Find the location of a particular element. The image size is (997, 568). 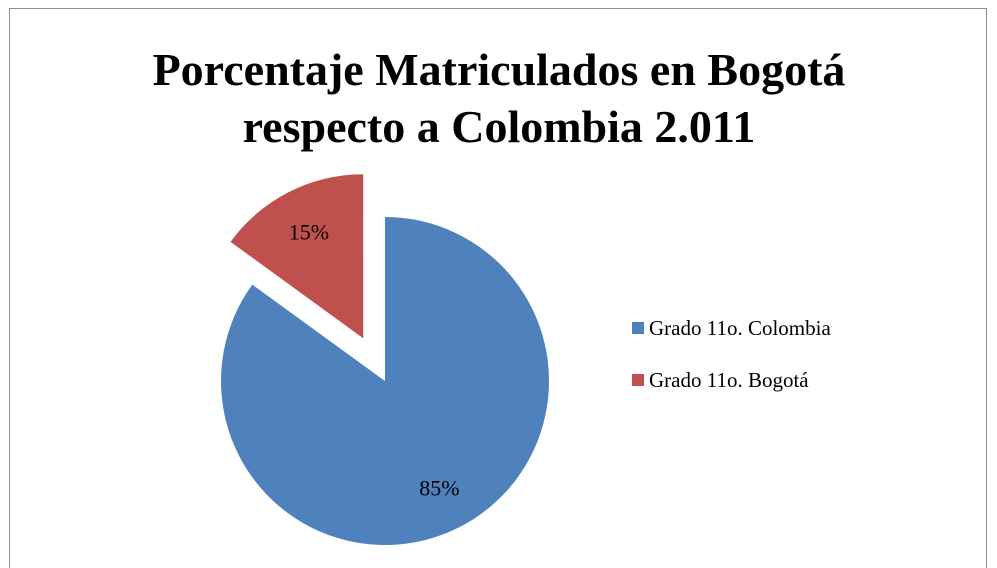

legend-swatch-bogota is located at coordinates (638, 380).